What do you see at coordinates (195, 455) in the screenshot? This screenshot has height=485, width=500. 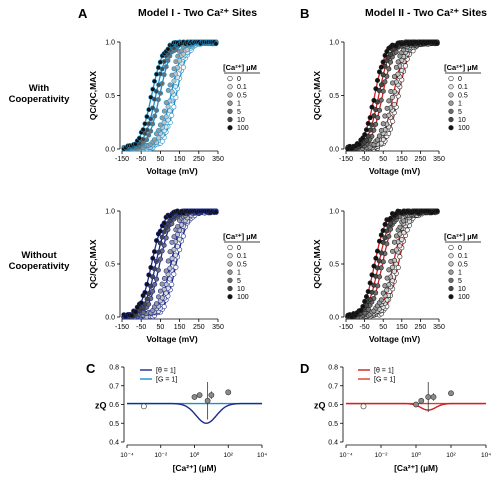 I see `x-tick-label: 10⁰` at bounding box center [195, 455].